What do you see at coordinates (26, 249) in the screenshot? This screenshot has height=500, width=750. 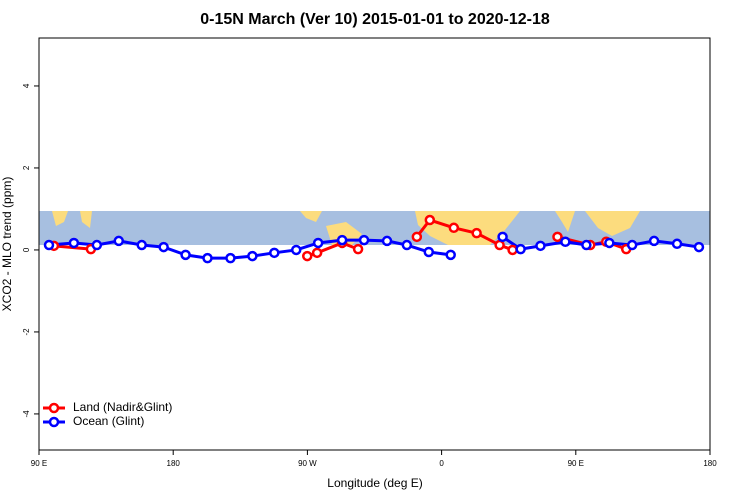 I see `y-tick-label: 0` at bounding box center [26, 249].